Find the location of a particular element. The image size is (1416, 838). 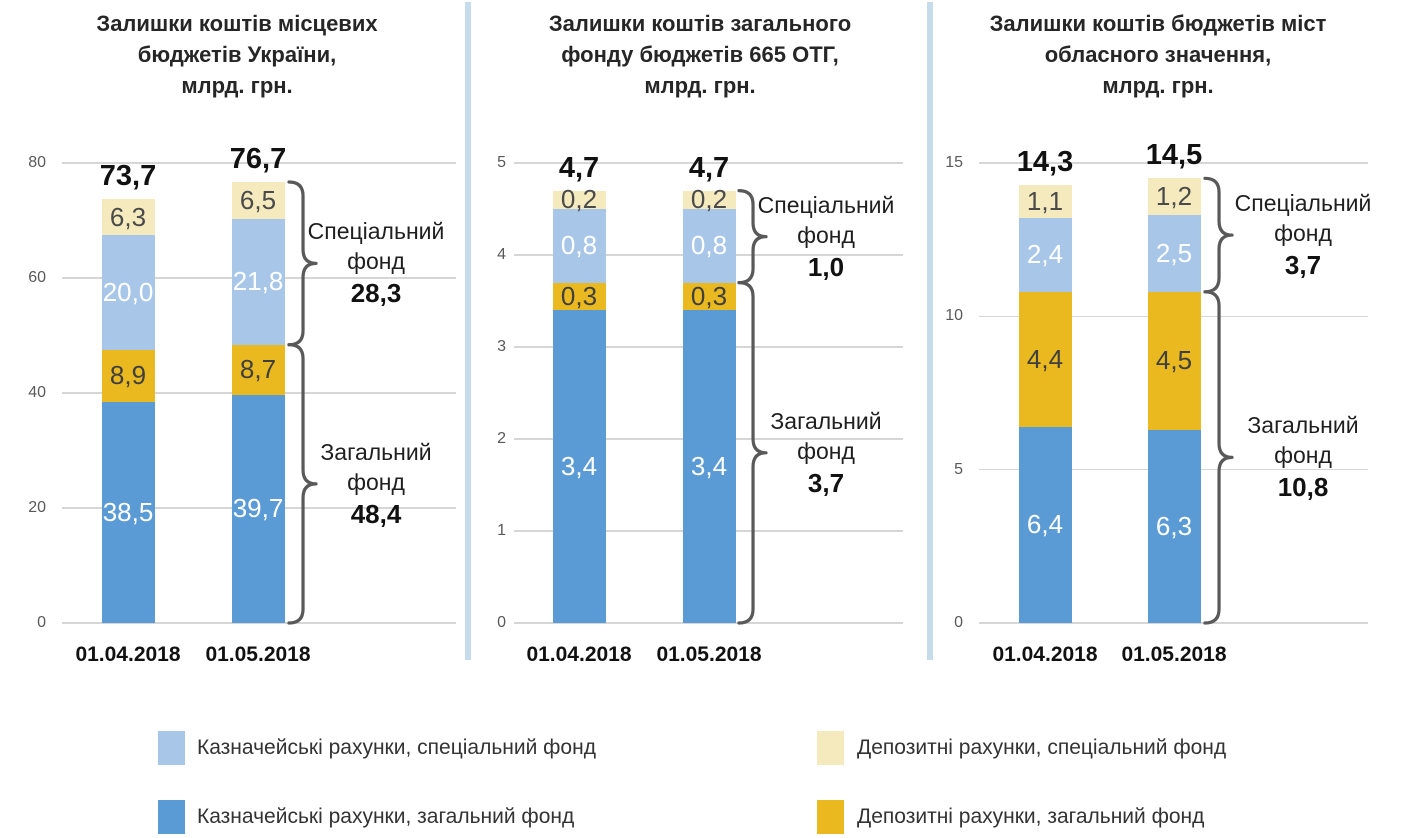

bar-total-label: 14,5 is located at coordinates (1174, 155).